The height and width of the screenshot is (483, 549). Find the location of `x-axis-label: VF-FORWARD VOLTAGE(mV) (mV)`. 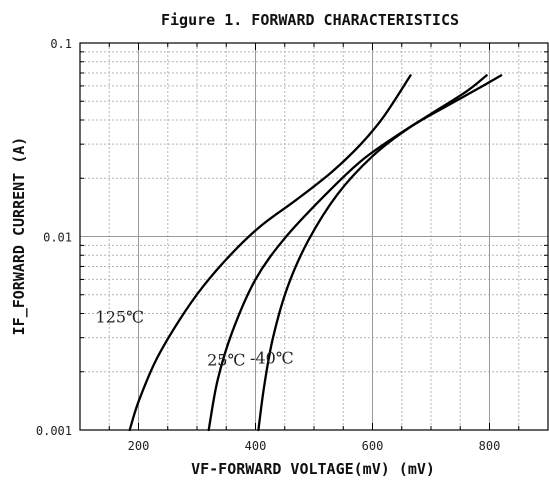

x-axis-label: VF-FORWARD VOLTAGE(mV) (mV) is located at coordinates (313, 469).